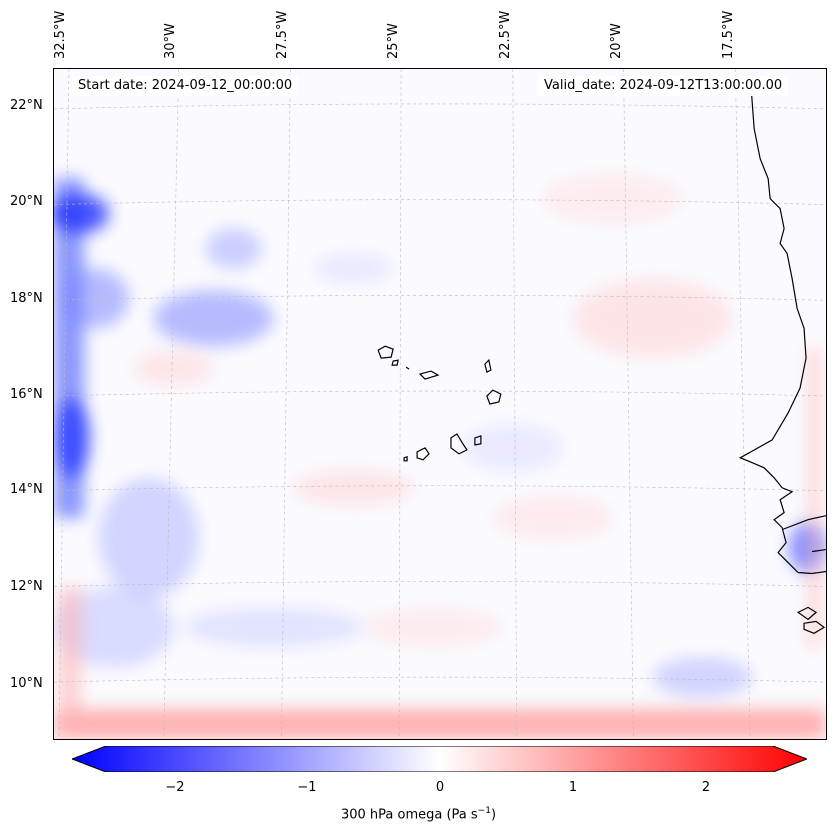 This screenshot has width=837, height=839. I want to click on colorbar-tick: 0, so click(440, 787).